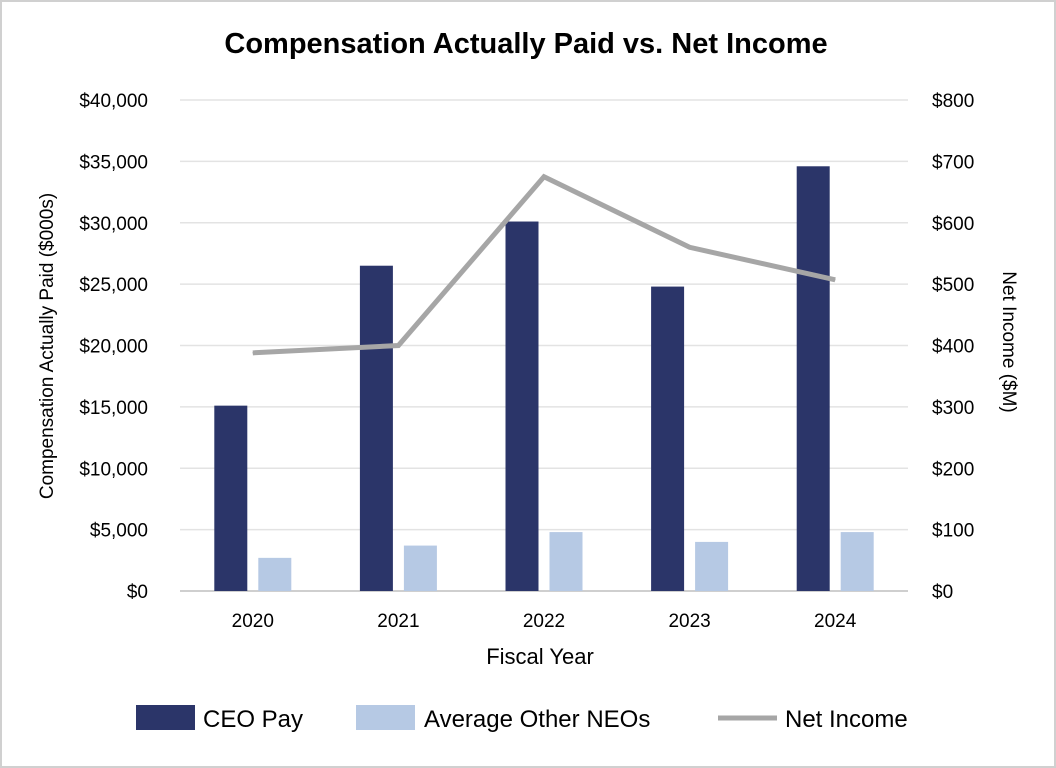  I want to click on x-tick-label: 2023, so click(689, 621).